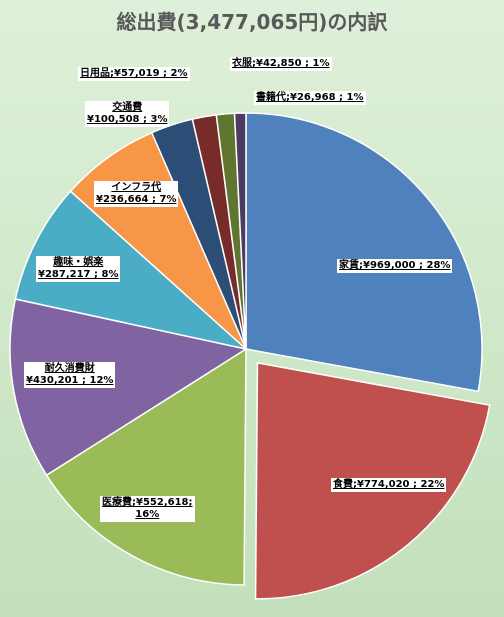  I want to click on data-label-durables: 耐久消費財 ¥430,201 ; 12%, so click(70, 375).